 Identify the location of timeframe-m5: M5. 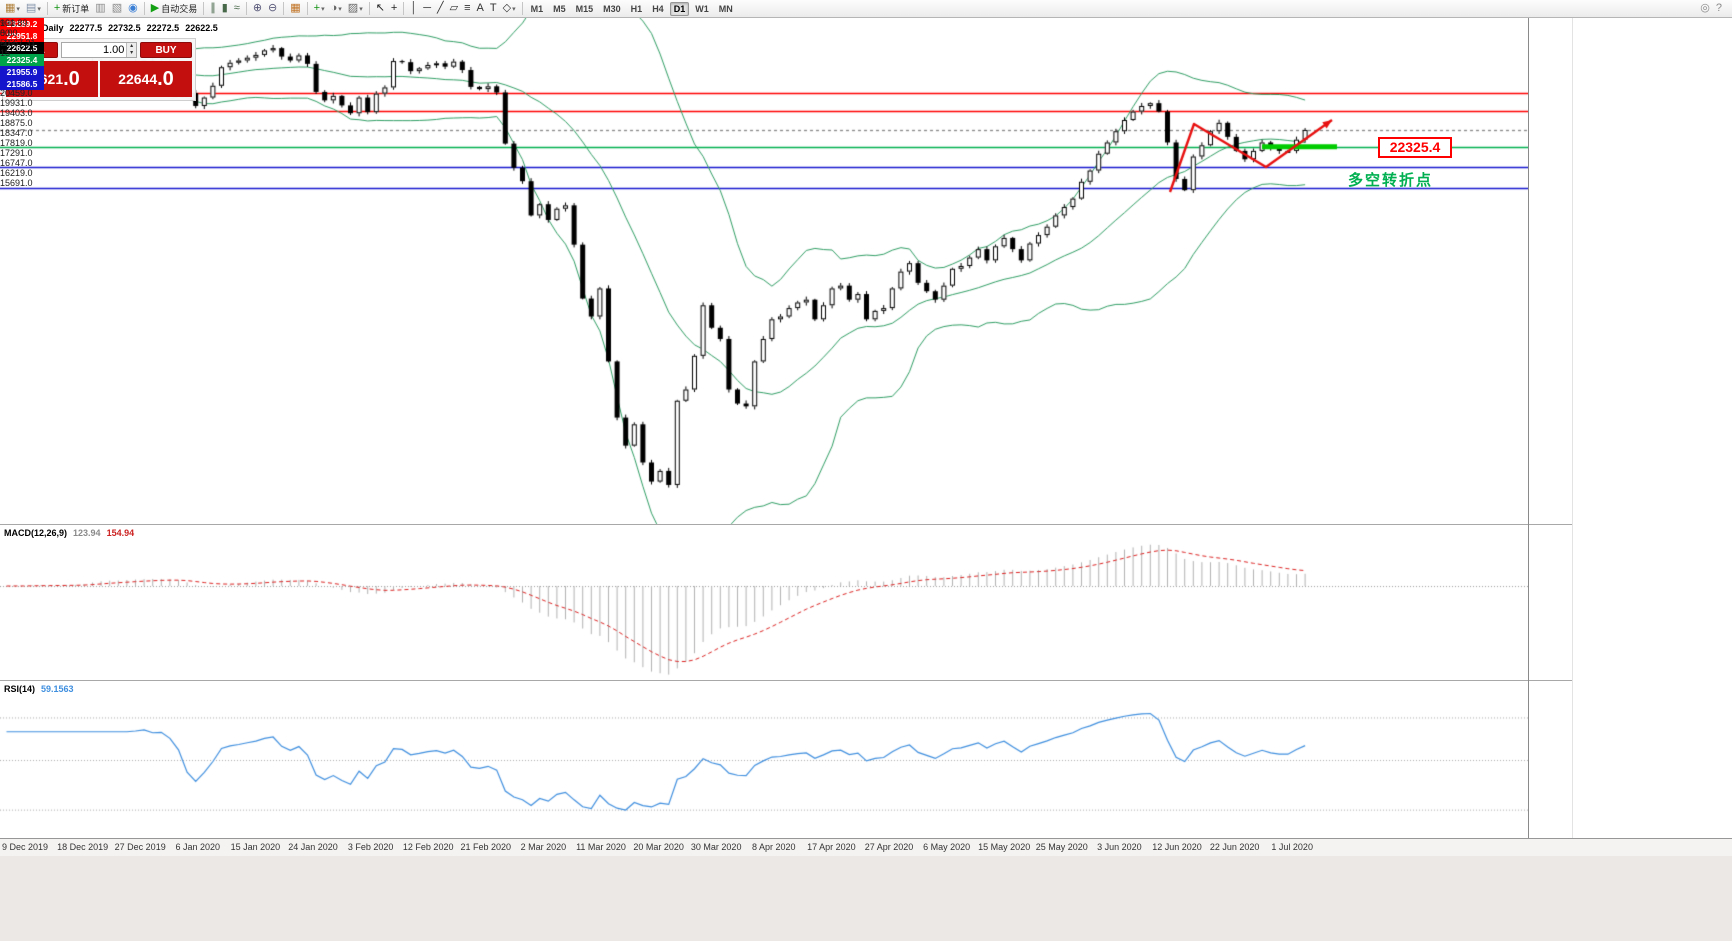
(559, 8).